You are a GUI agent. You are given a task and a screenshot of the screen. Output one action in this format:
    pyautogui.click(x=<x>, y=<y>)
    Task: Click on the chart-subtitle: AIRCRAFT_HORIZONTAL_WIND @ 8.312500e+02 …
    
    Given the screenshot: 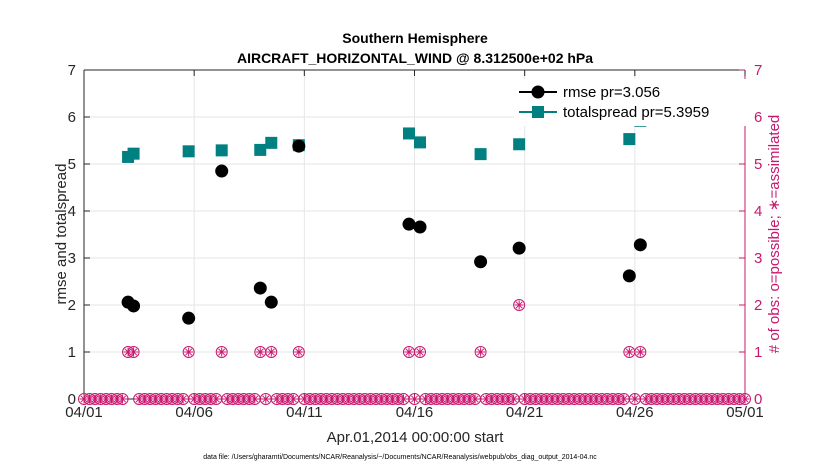 What is the action you would take?
    pyautogui.click(x=415, y=58)
    